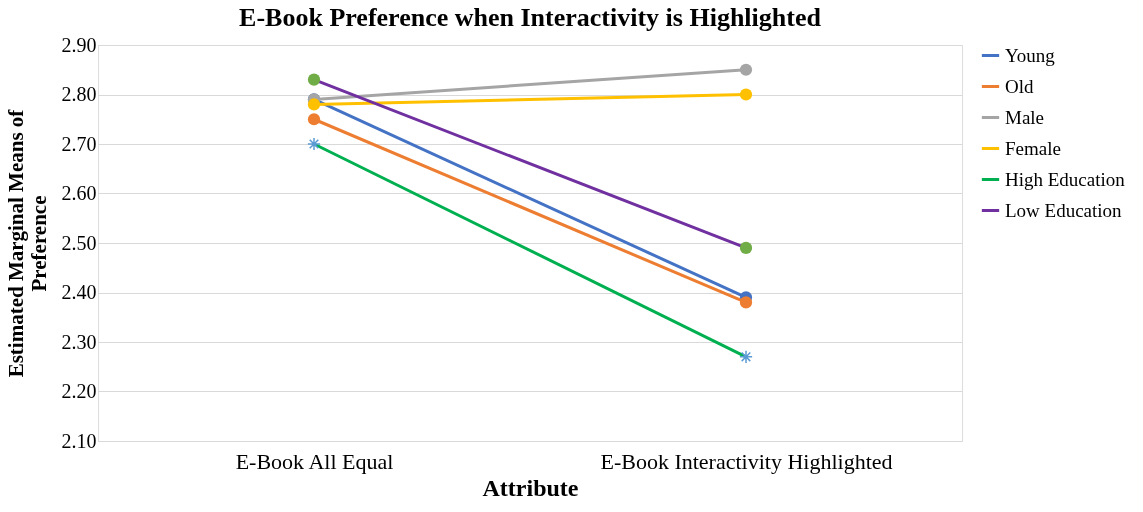  What do you see at coordinates (530, 17) in the screenshot?
I see `chart-title: E-Book Preference when Interactivity is Highlighted` at bounding box center [530, 17].